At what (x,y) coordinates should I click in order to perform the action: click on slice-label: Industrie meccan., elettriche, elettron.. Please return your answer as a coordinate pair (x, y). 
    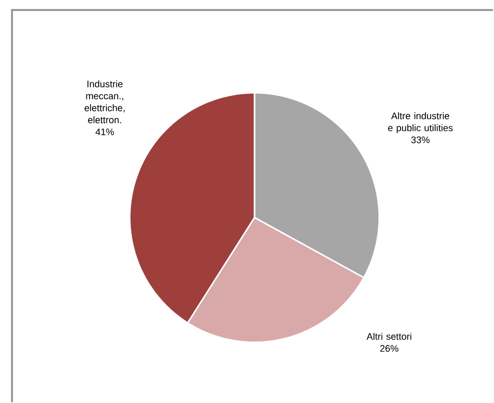
    Looking at the image, I should click on (104, 102).